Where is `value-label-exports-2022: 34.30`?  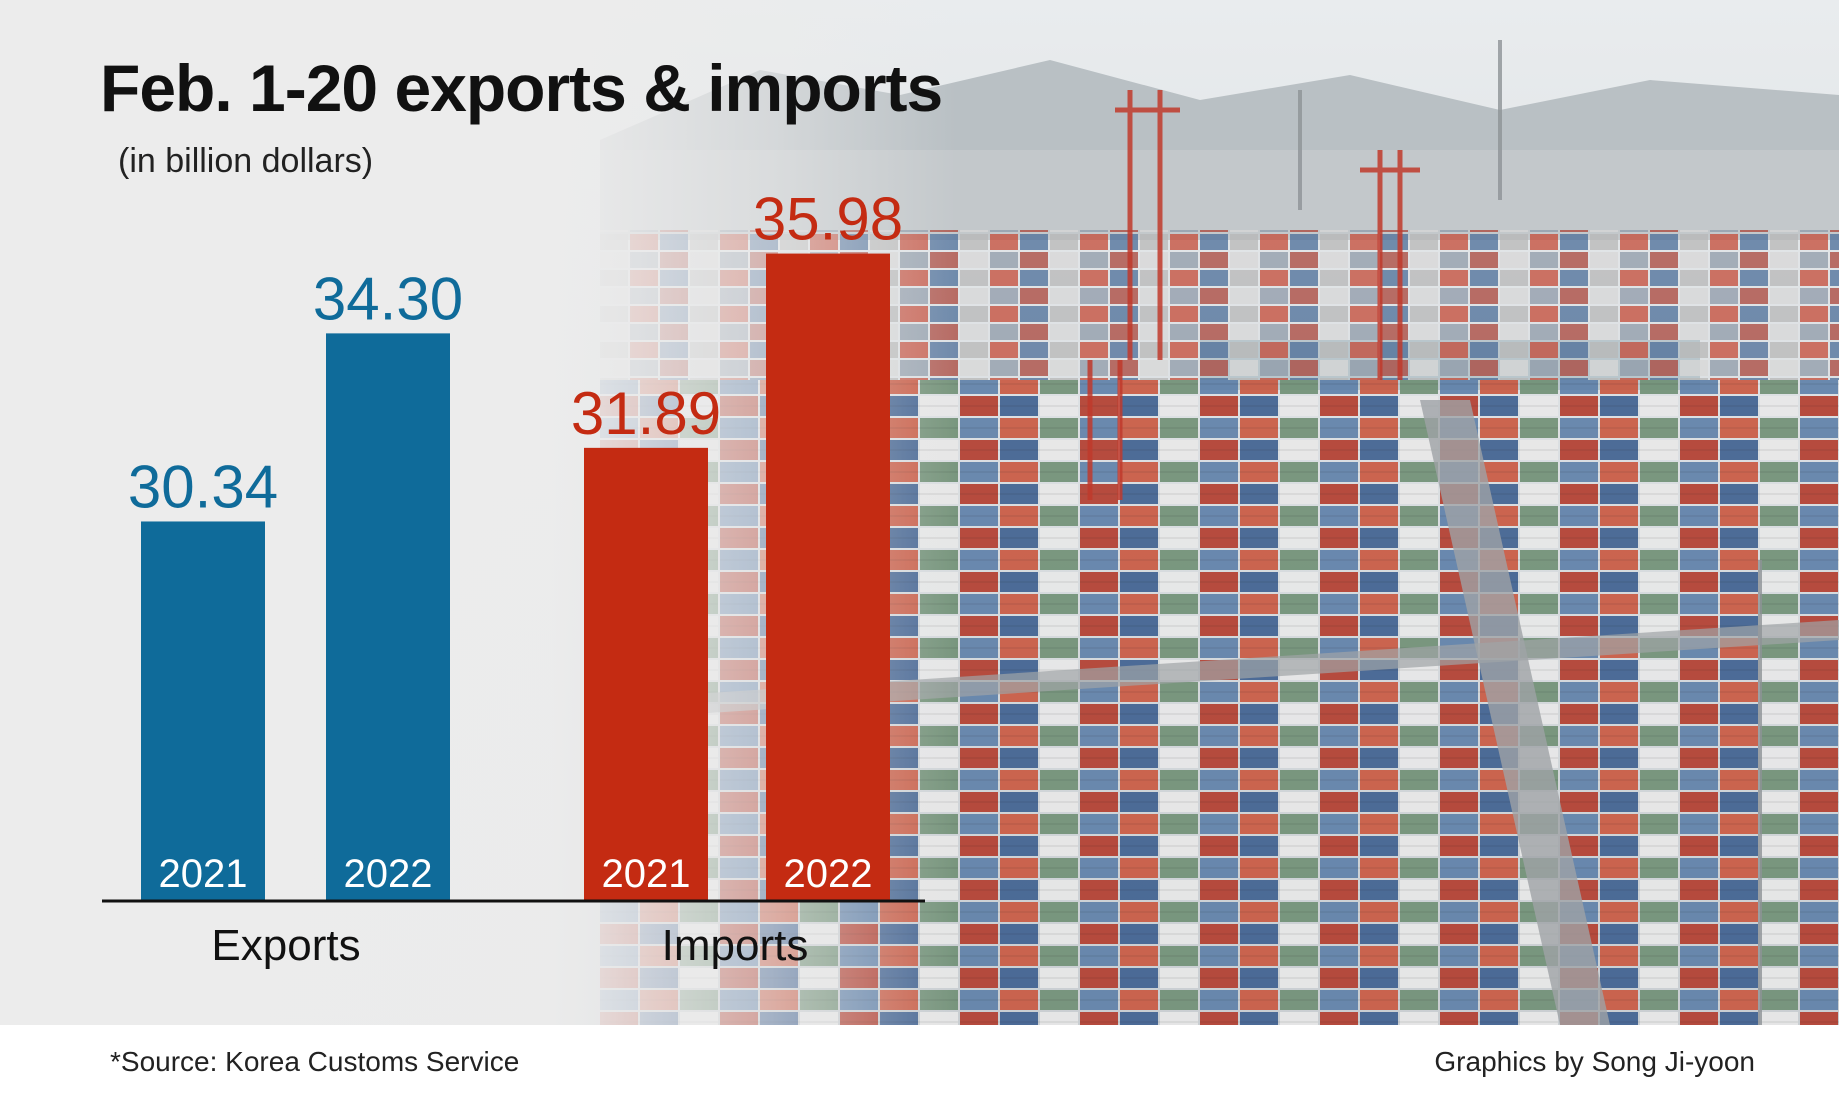
value-label-exports-2022: 34.30 is located at coordinates (388, 298).